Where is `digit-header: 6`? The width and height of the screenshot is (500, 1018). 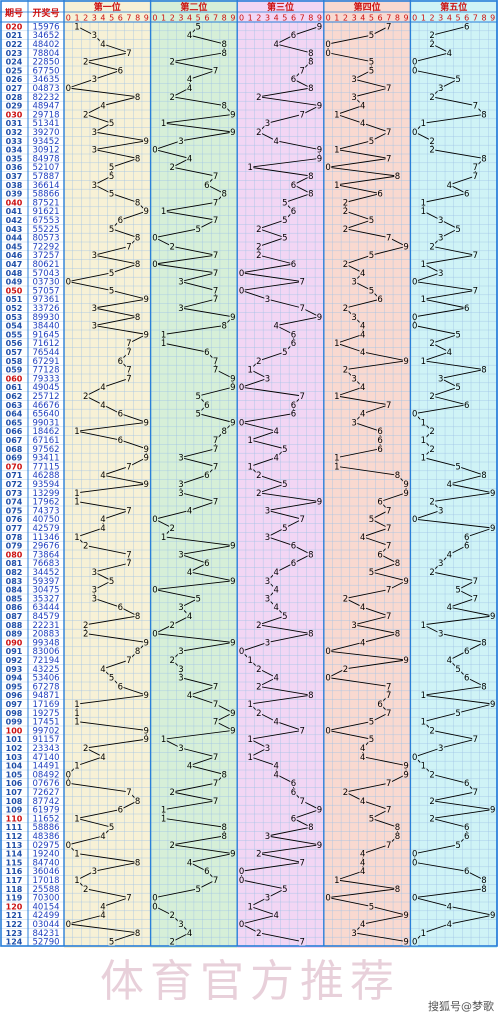 digit-header: 6 is located at coordinates (120, 18).